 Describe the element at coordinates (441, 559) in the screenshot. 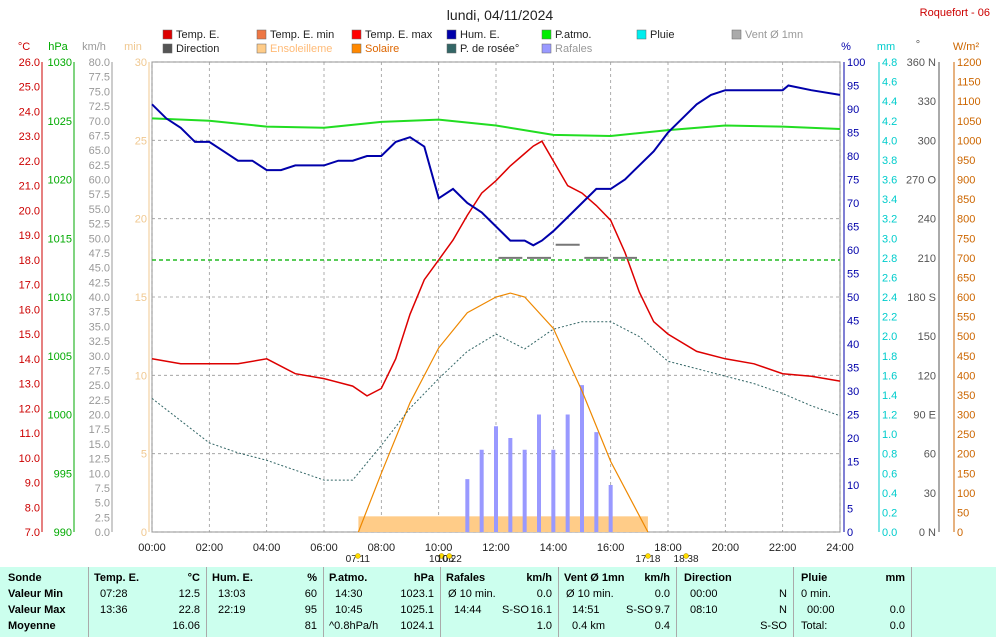

I see `time-marker-label: 10:06` at that location.